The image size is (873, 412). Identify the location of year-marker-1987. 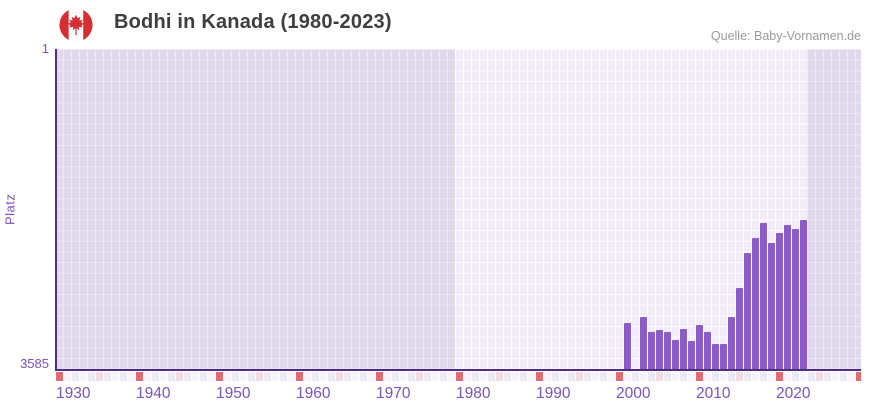
(515, 376).